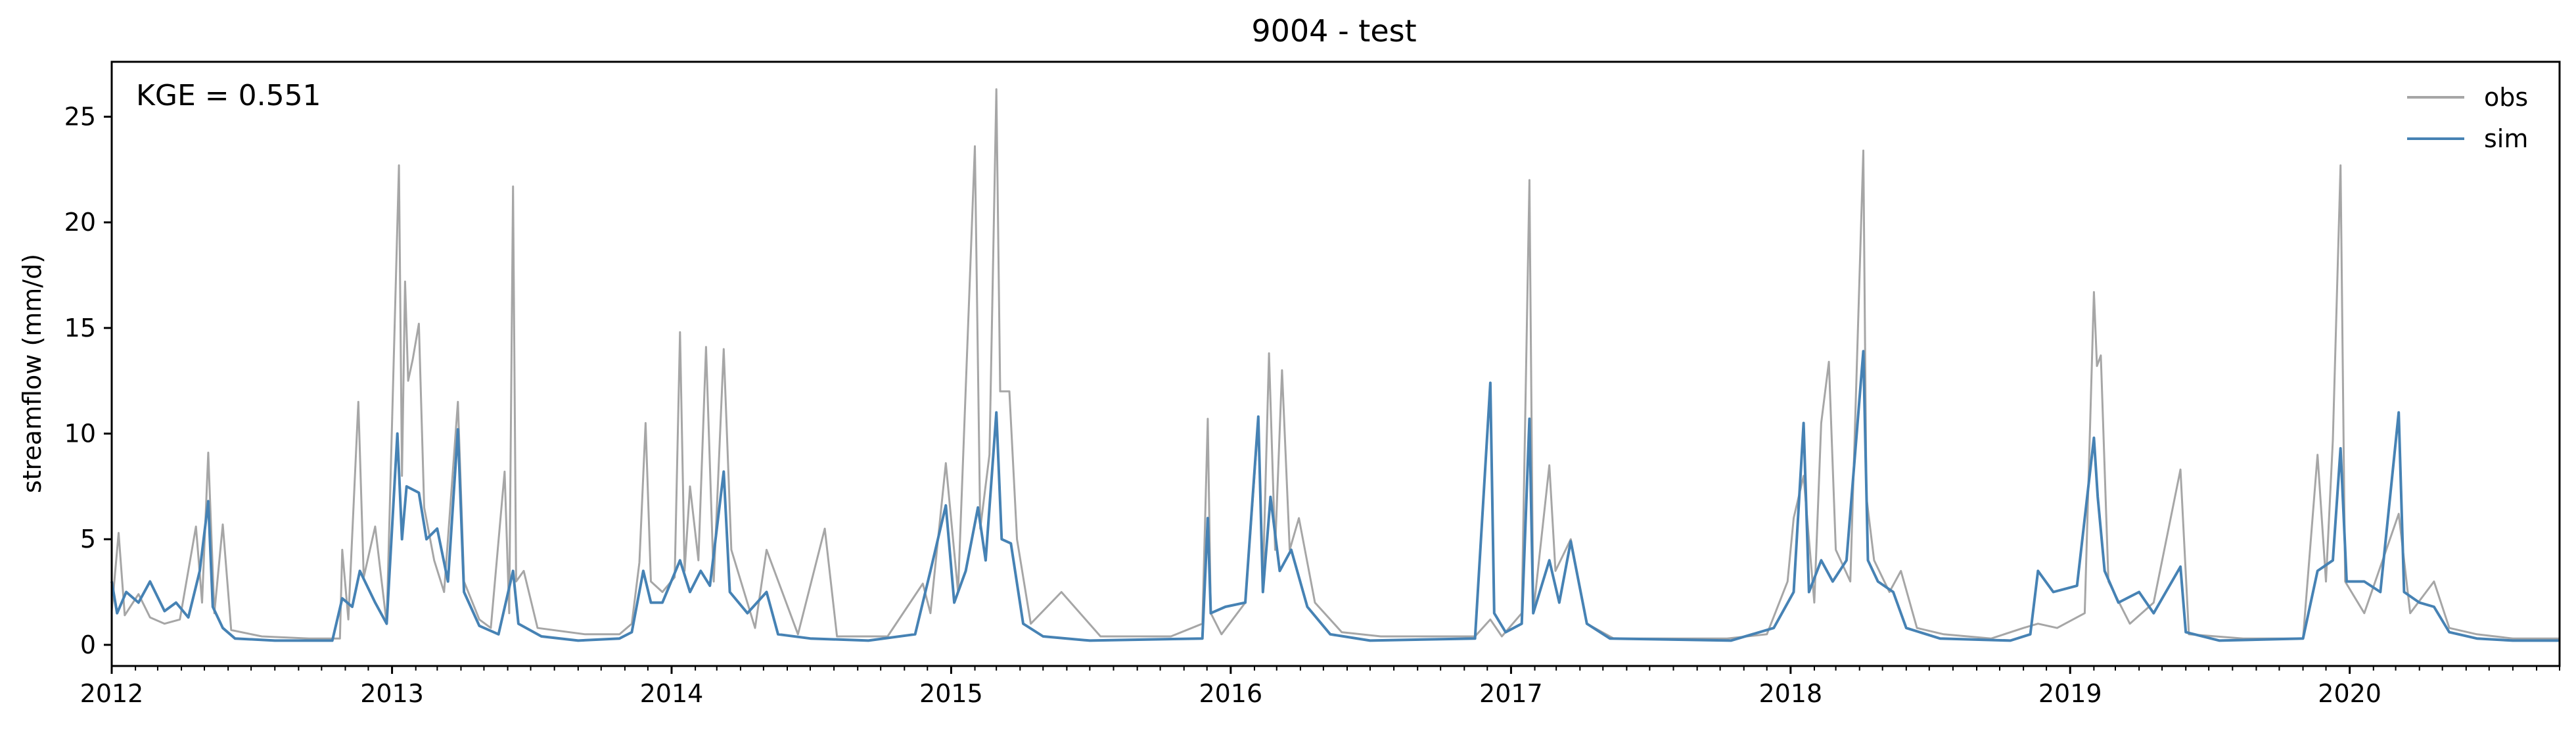  What do you see at coordinates (1511, 693) in the screenshot?
I see `x-tick-label: 2017` at bounding box center [1511, 693].